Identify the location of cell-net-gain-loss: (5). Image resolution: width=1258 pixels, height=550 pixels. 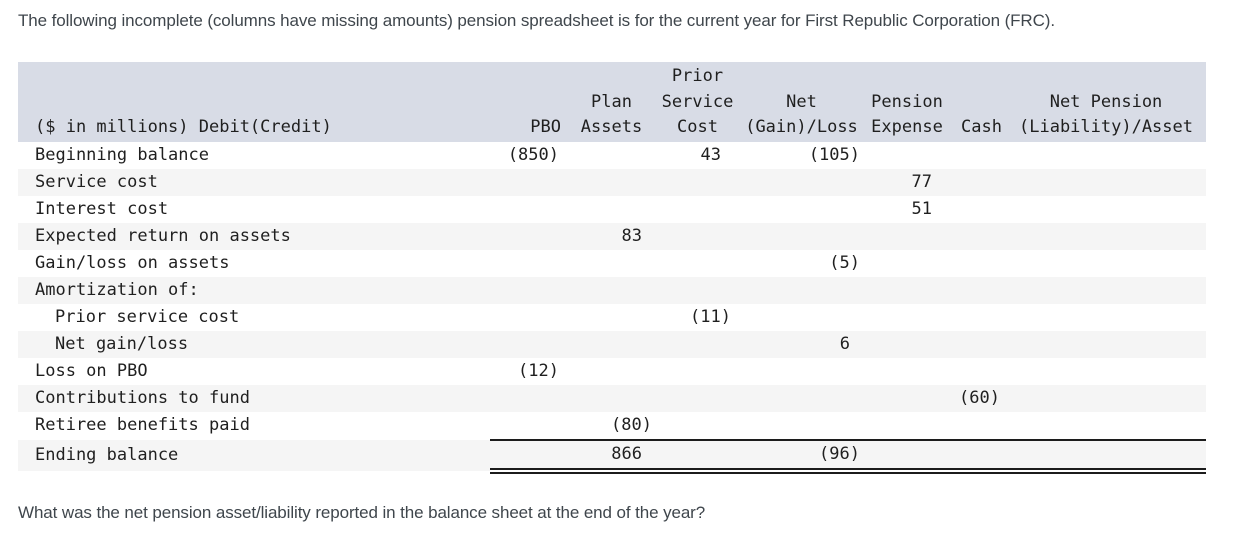
(844, 262).